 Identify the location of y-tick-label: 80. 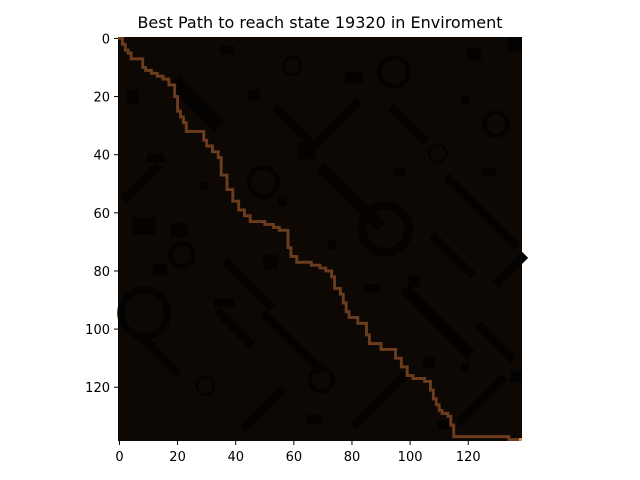
(101, 272).